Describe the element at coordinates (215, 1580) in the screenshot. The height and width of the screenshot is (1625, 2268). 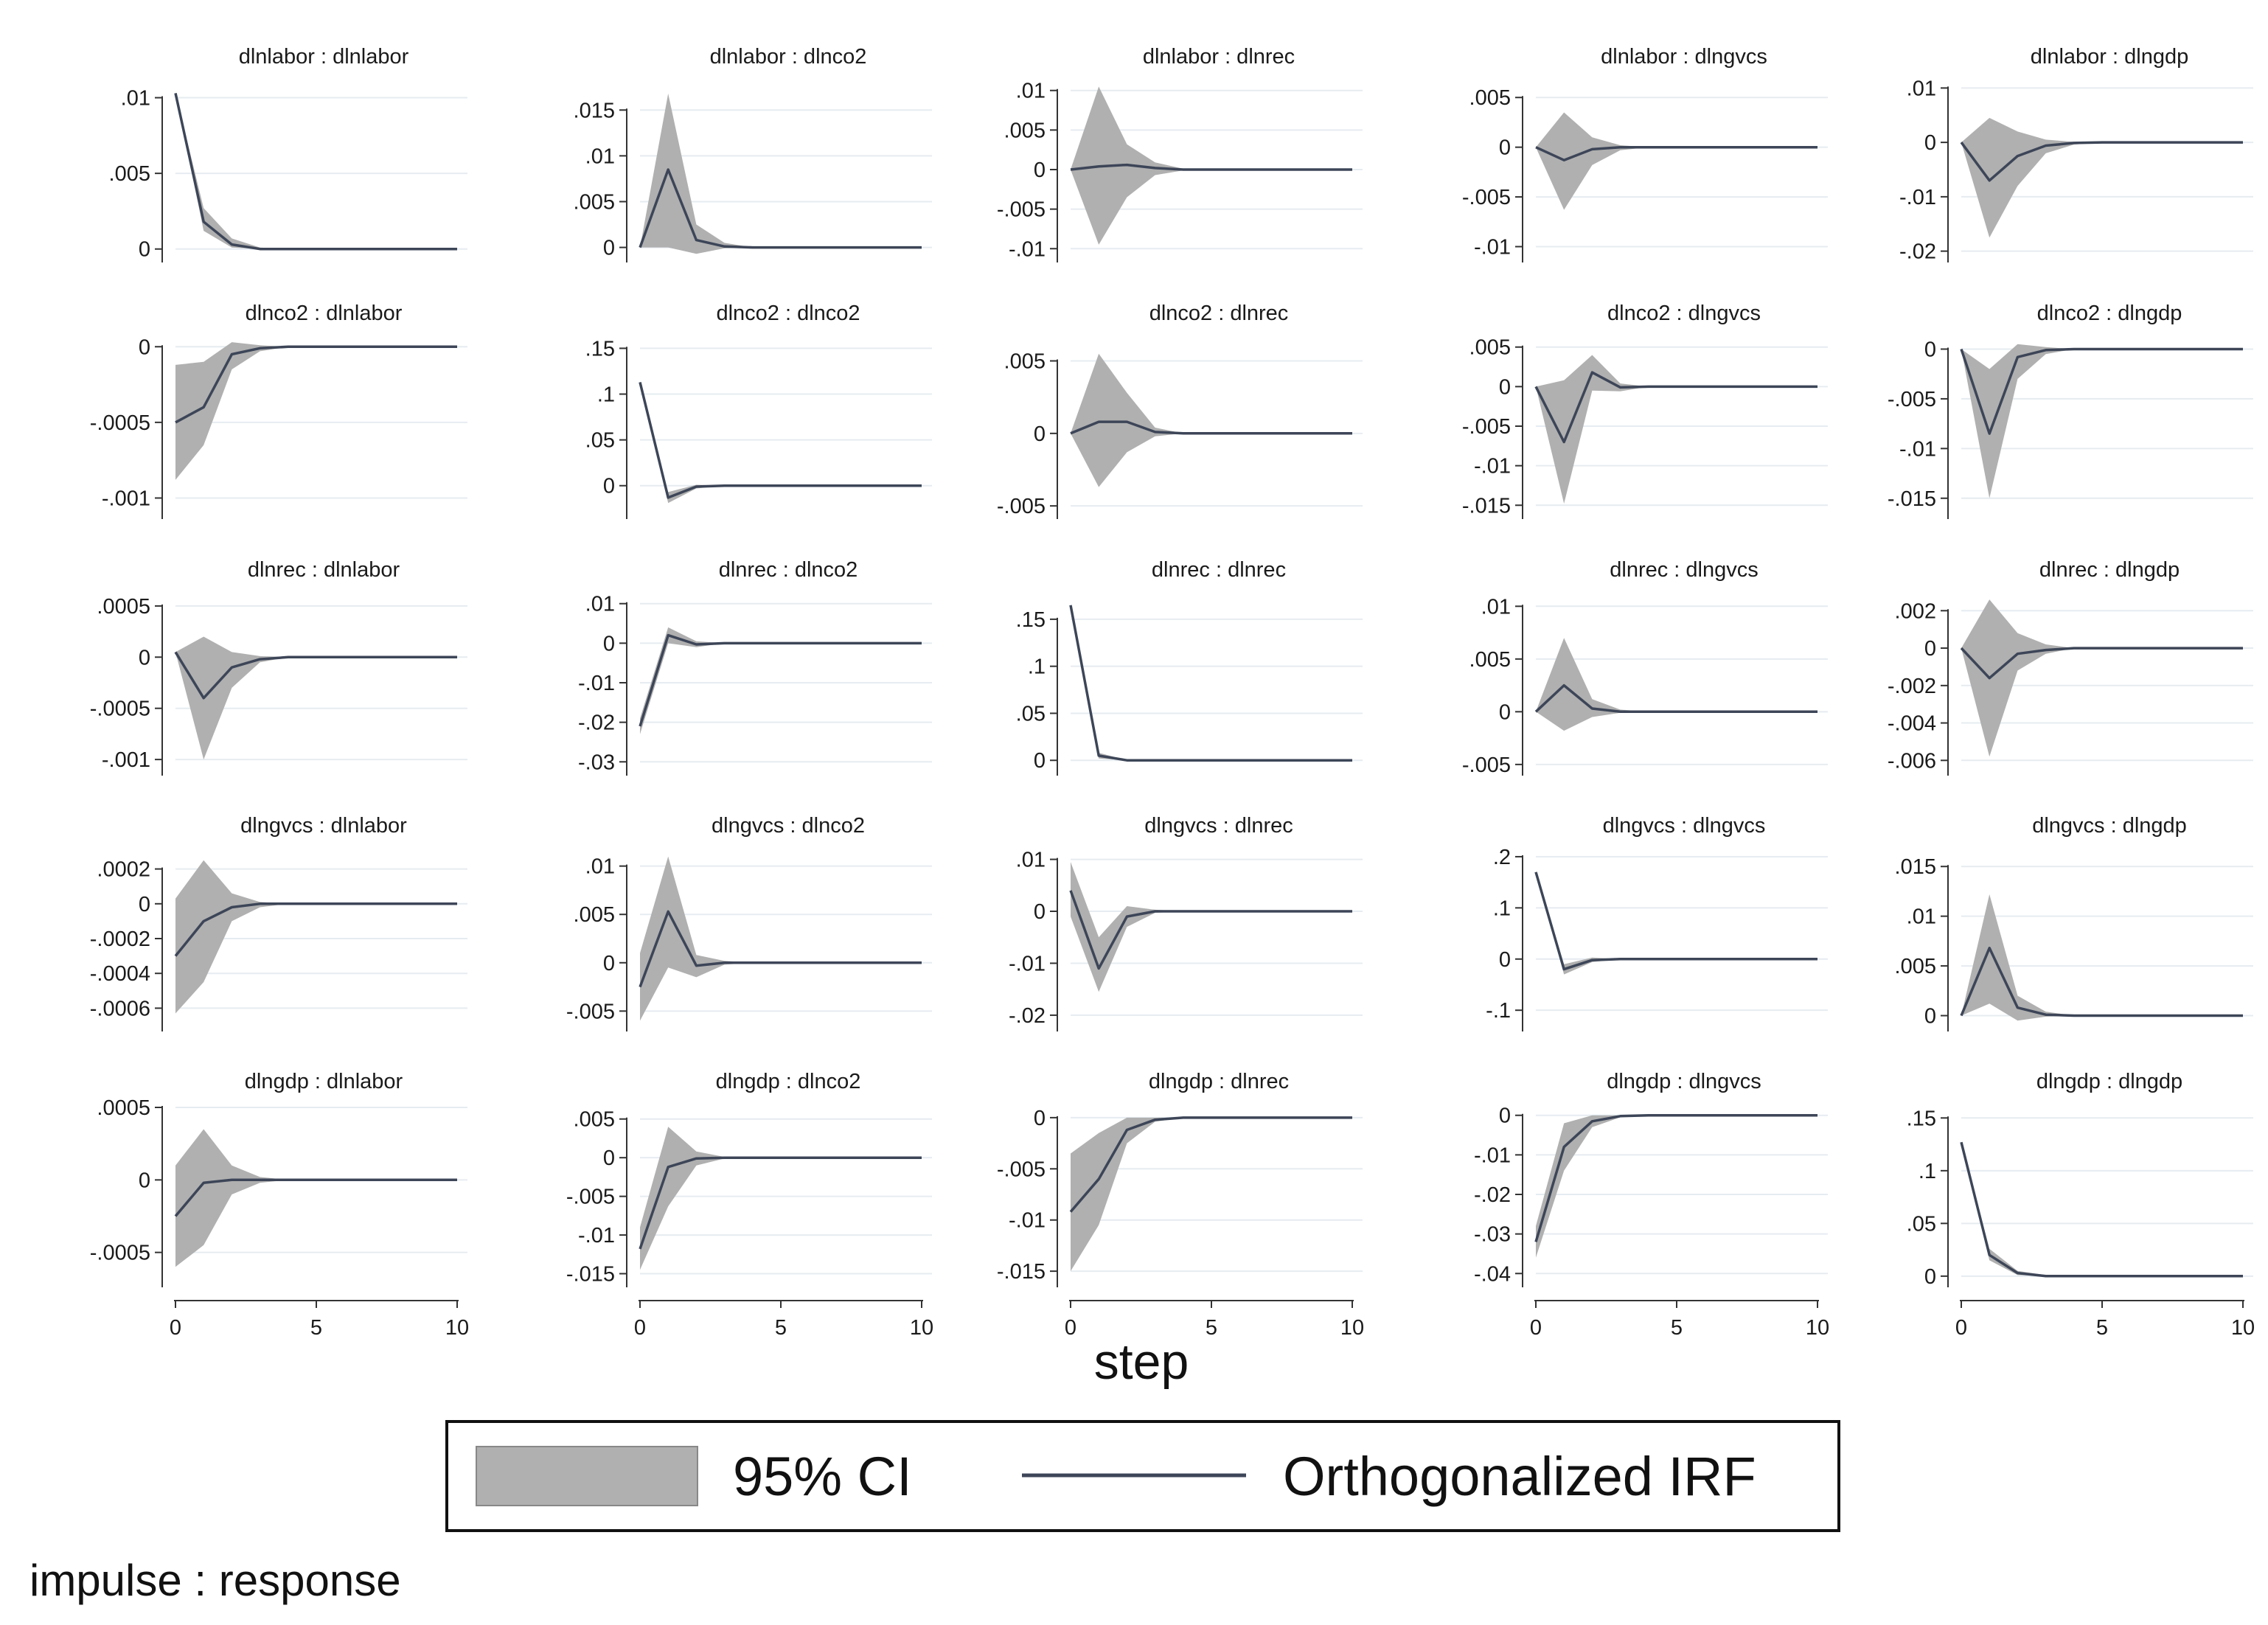
I see `impulse-response-note: impulse : response` at that location.